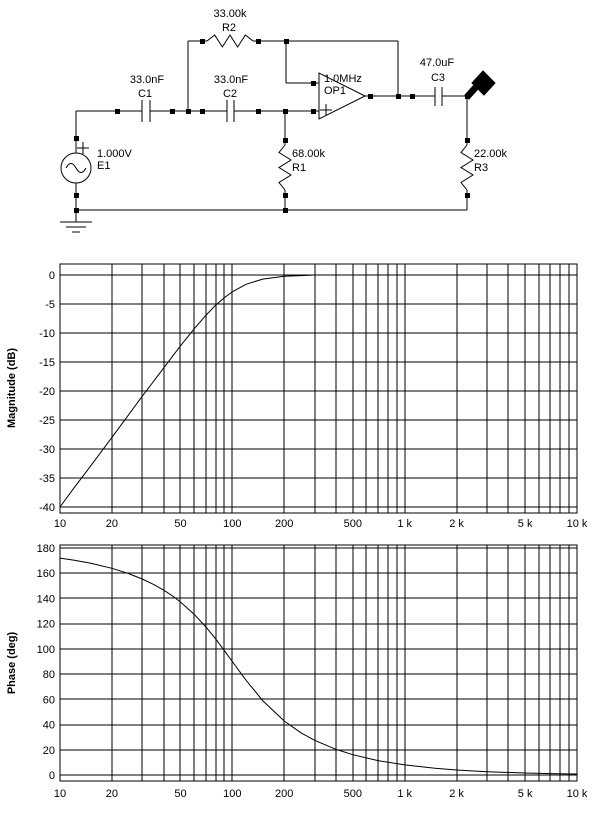 The image size is (600, 820). I want to click on phase-axis-title: Phase (deg), so click(12, 662).